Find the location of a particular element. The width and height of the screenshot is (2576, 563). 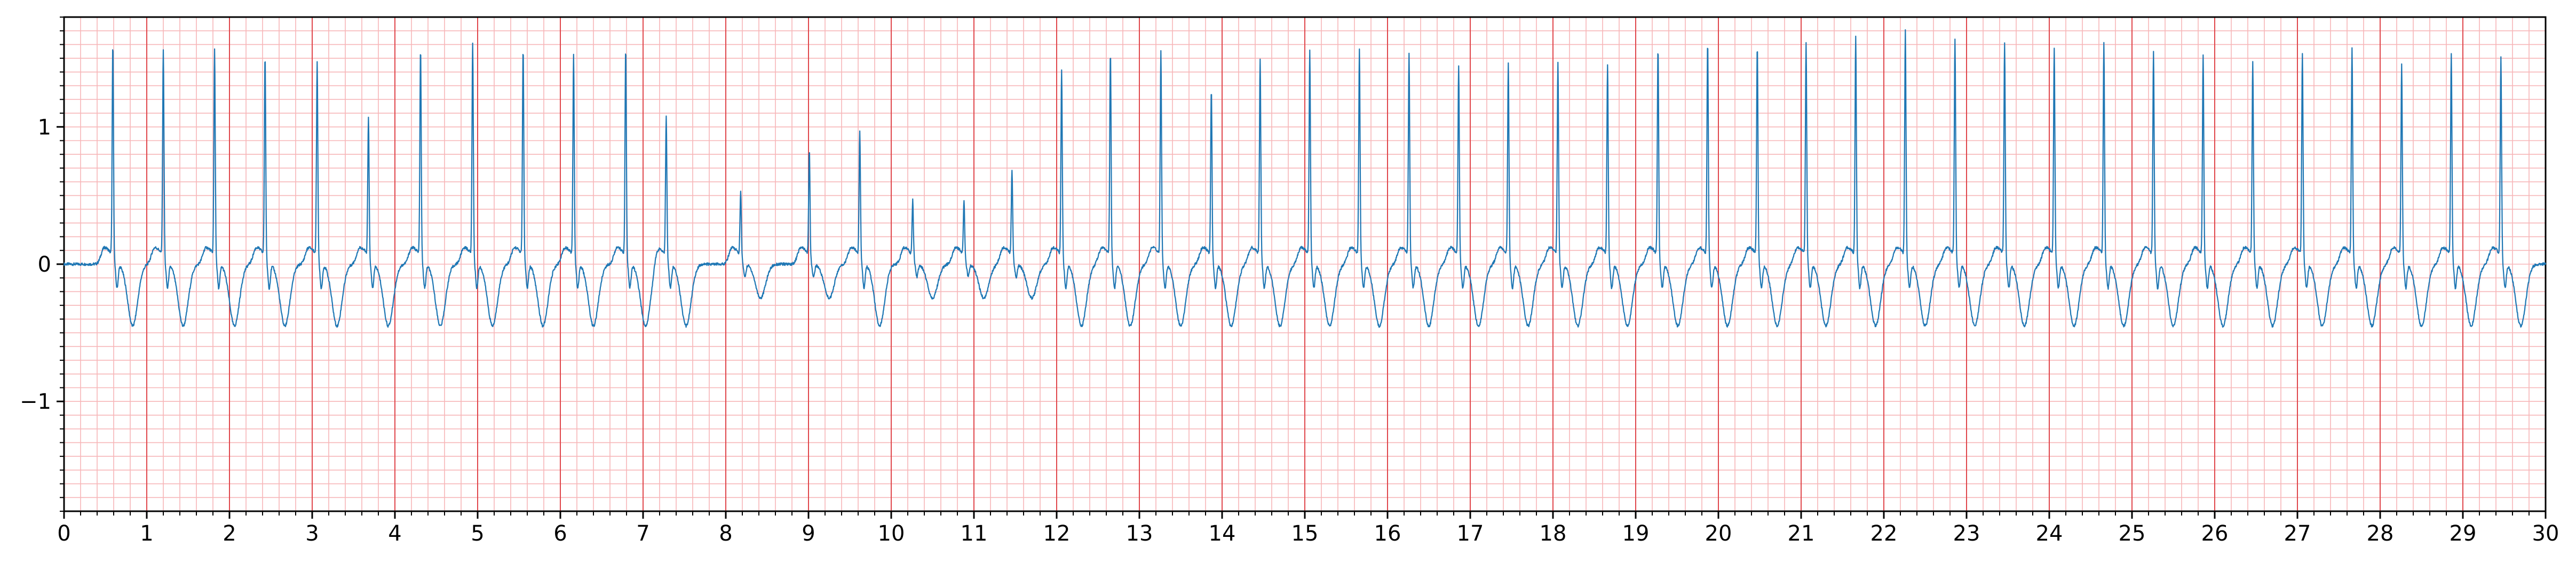

x-tick-label: 6 is located at coordinates (560, 533).